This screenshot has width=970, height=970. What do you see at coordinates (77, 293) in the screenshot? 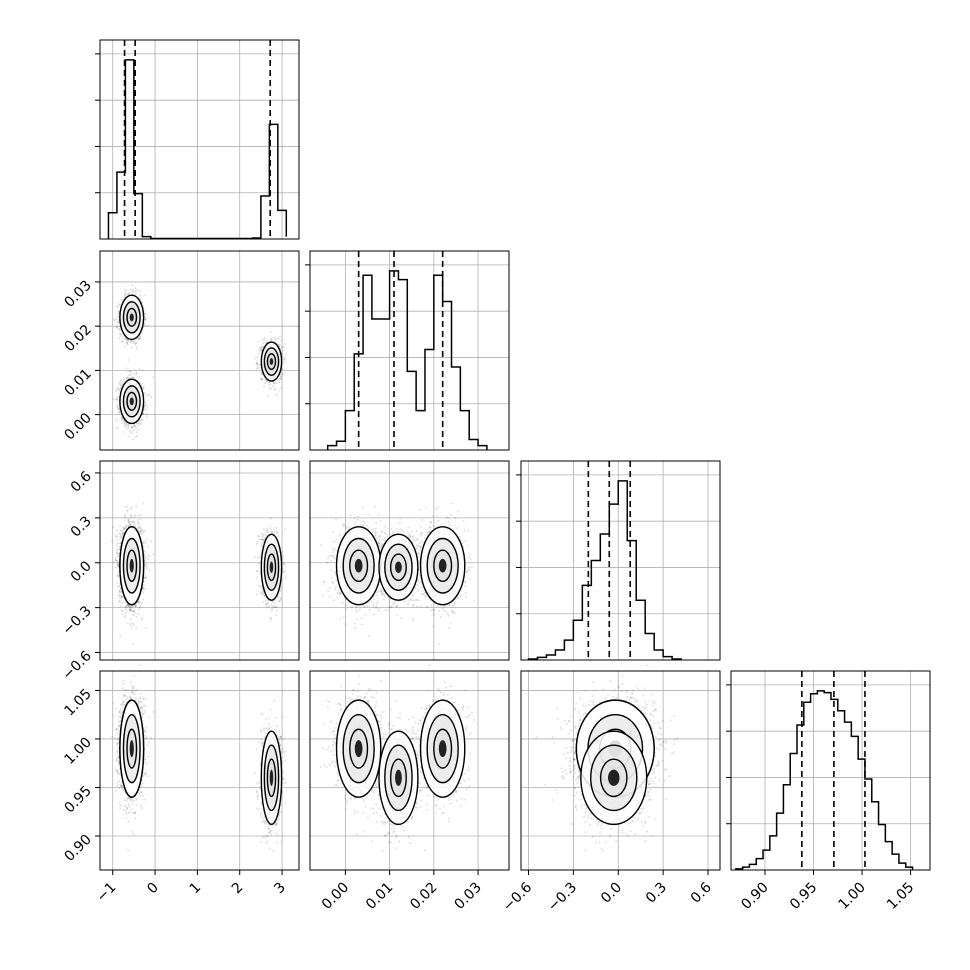
I see `y-tick-label: 0.03` at bounding box center [77, 293].